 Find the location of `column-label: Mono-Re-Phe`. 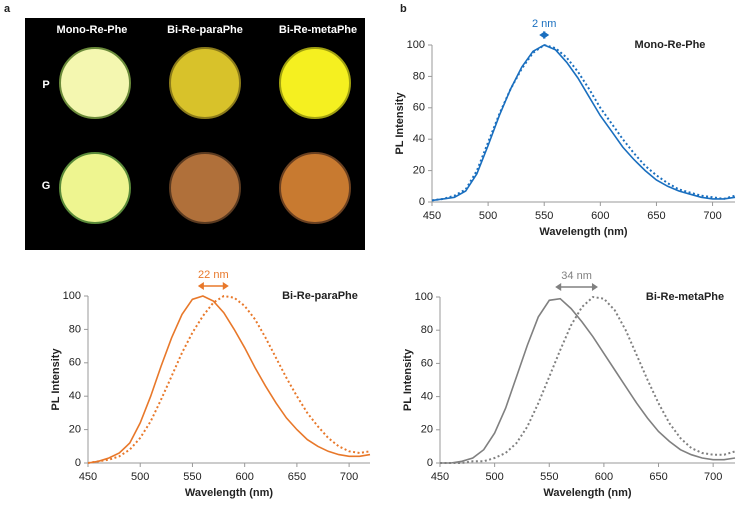

column-label: Mono-Re-Phe is located at coordinates (92, 30).